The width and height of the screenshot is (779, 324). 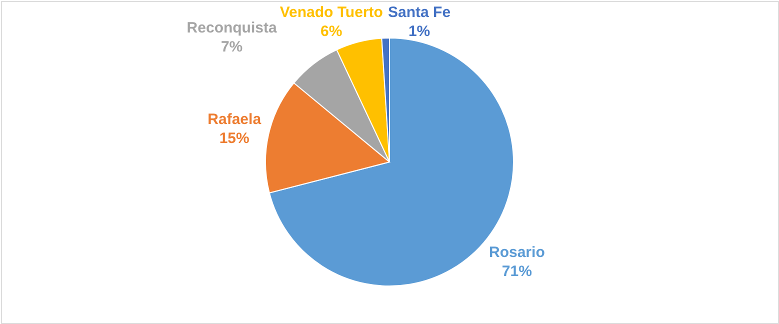 I want to click on slice-label: Santa Fe, so click(x=419, y=12).